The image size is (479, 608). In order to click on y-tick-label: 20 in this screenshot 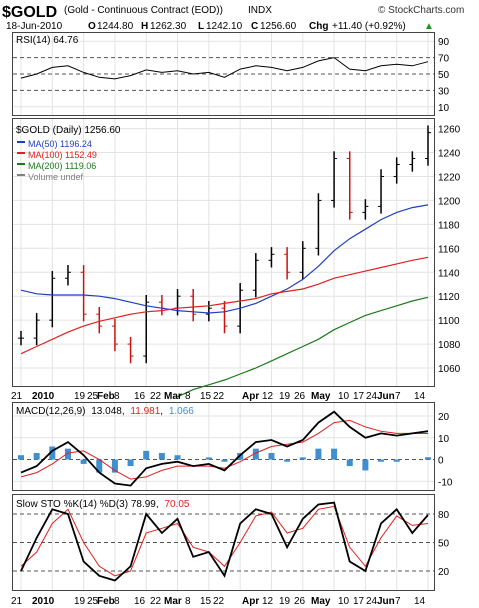, I will do `click(444, 417)`.